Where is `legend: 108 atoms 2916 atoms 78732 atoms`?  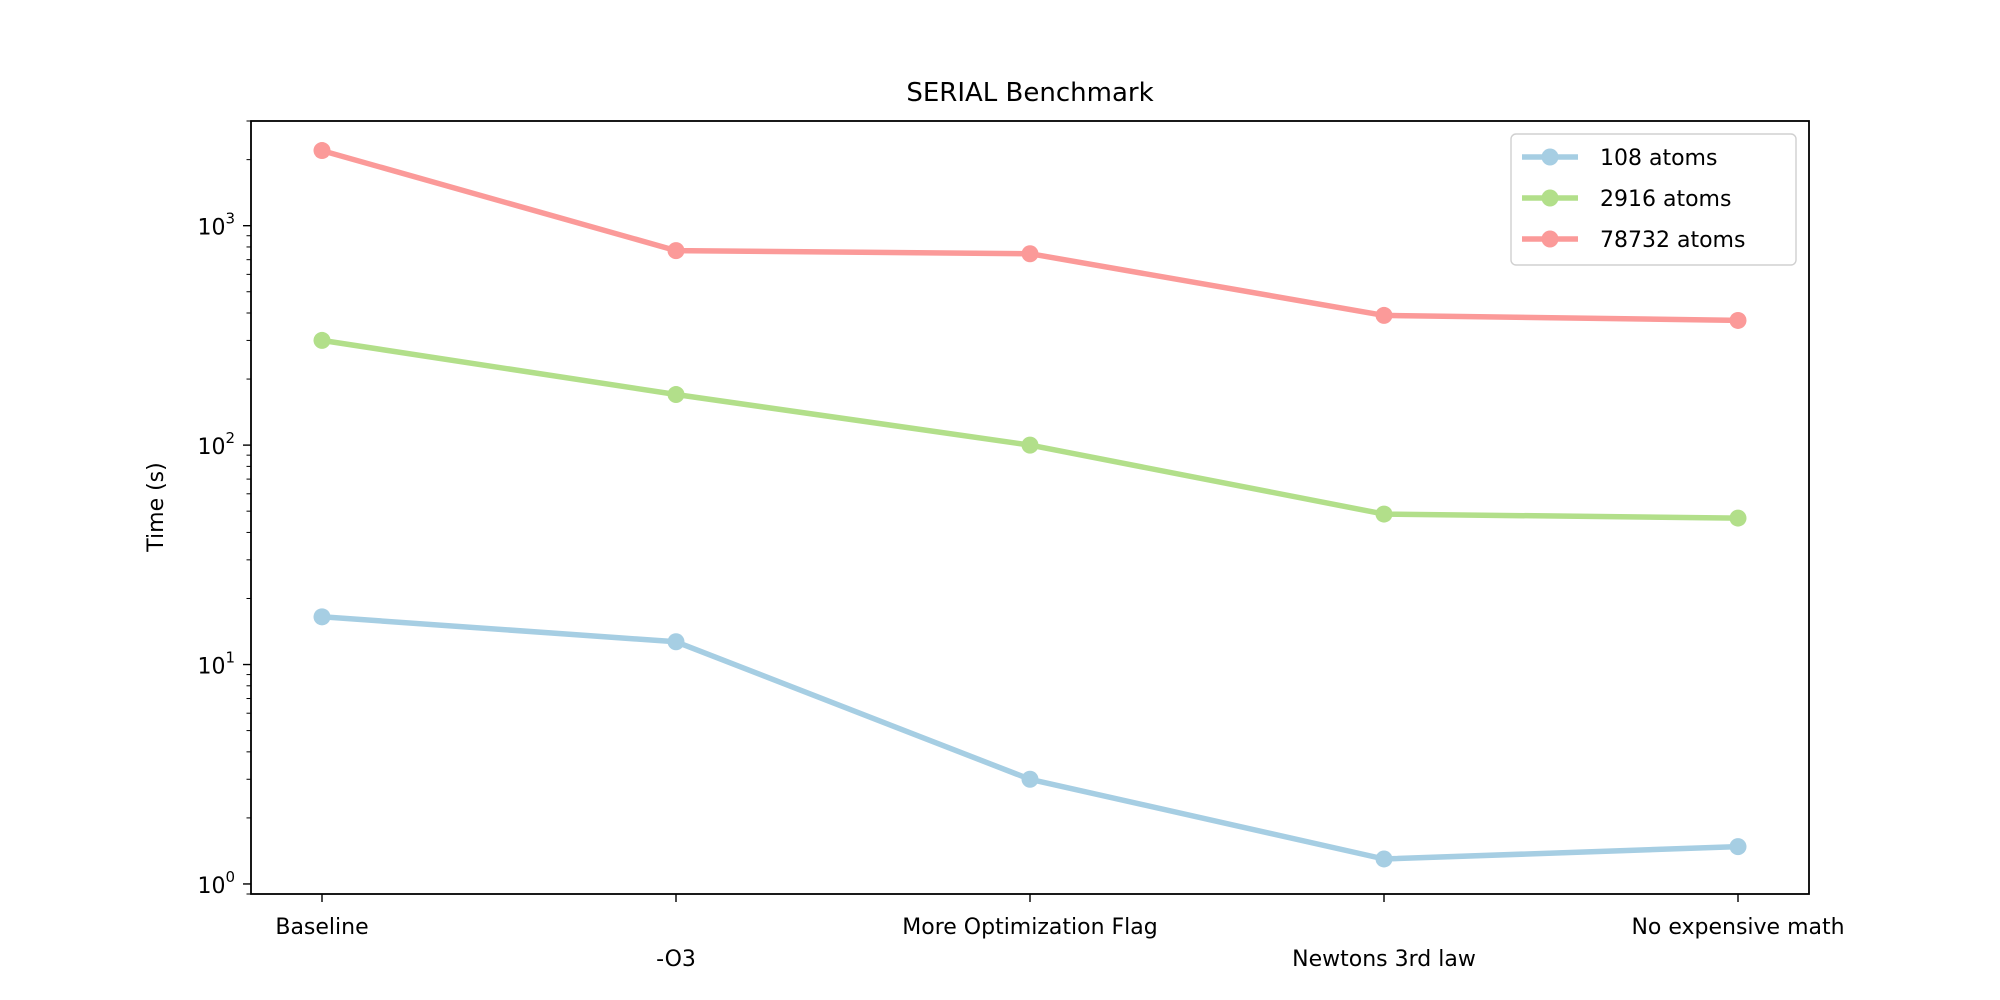
legend: 108 atoms 2916 atoms 78732 atoms is located at coordinates (1653, 199).